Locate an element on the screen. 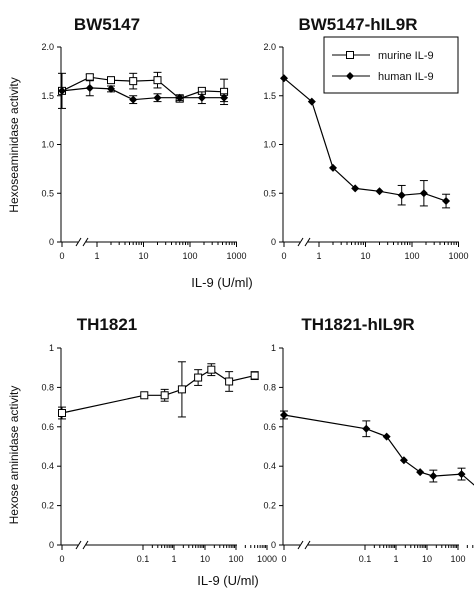 Image resolution: width=474 pixels, height=595 pixels. panel-title-bw5147-hil9r: BW5147-hIL9R is located at coordinates (357, 24).